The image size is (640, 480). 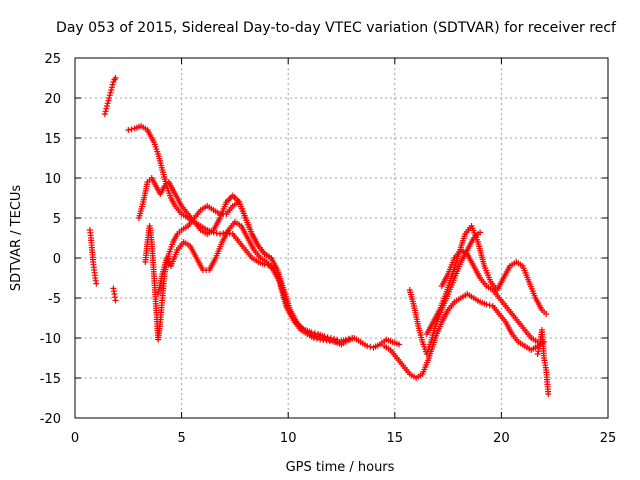 I want to click on y-tick-label: 15, so click(x=52, y=139).